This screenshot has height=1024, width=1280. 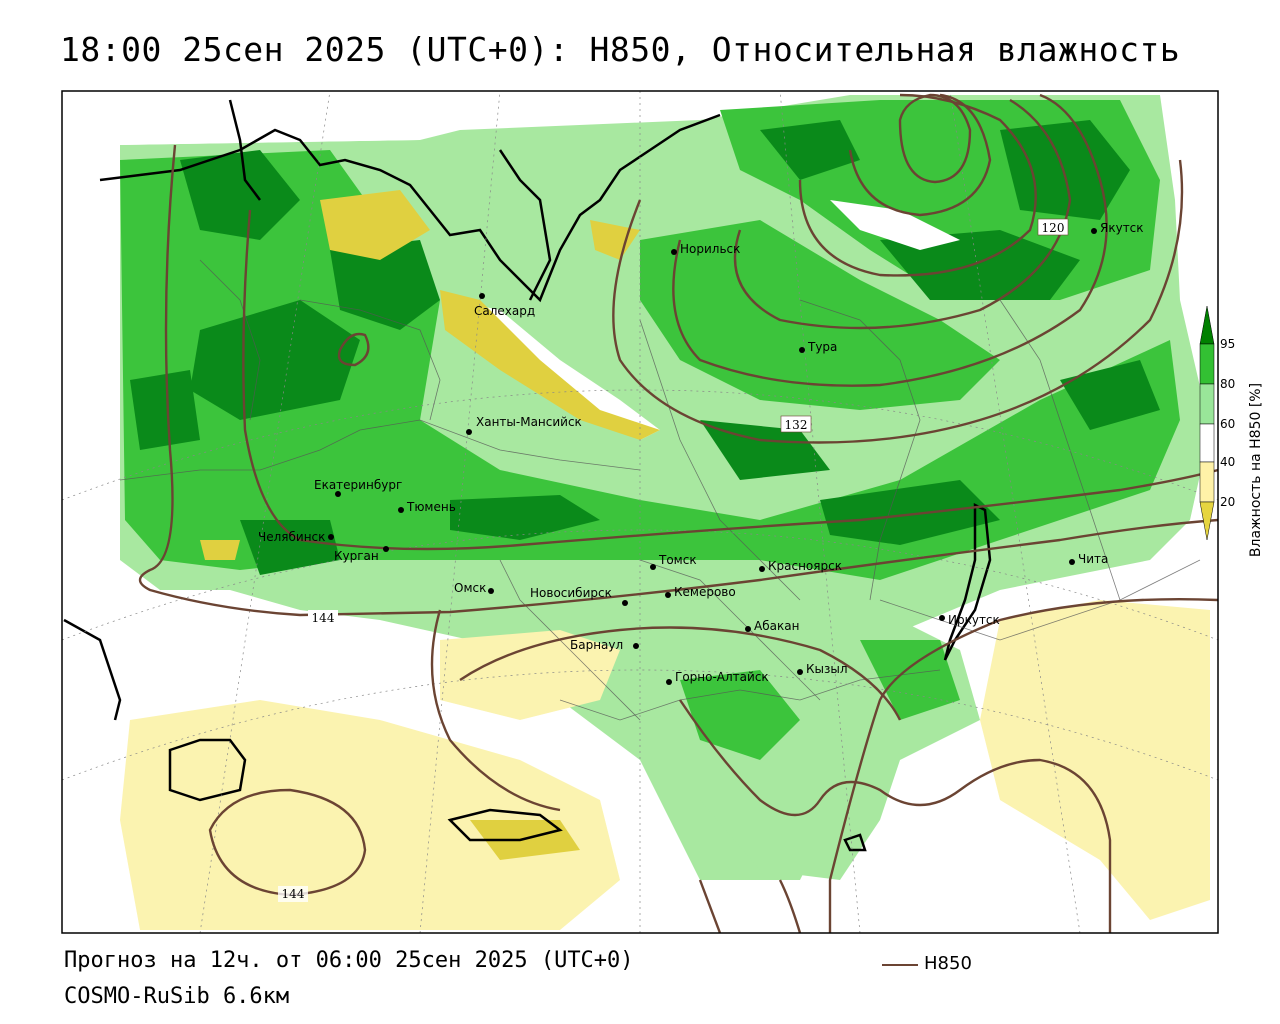 What do you see at coordinates (822, 347) in the screenshot?
I see `svg-text: Тура` at bounding box center [822, 347].